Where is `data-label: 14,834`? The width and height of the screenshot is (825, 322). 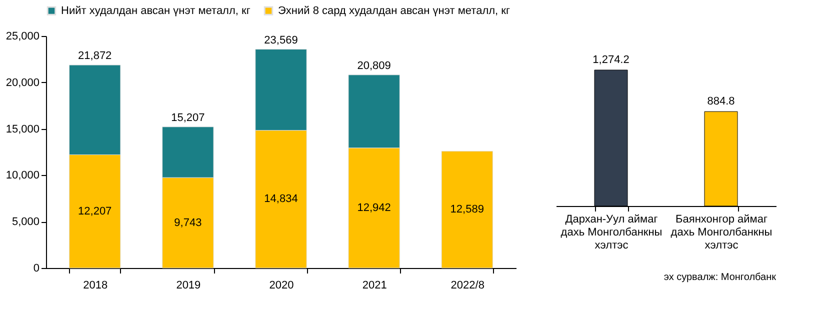
data-label: 14,834 is located at coordinates (281, 199).